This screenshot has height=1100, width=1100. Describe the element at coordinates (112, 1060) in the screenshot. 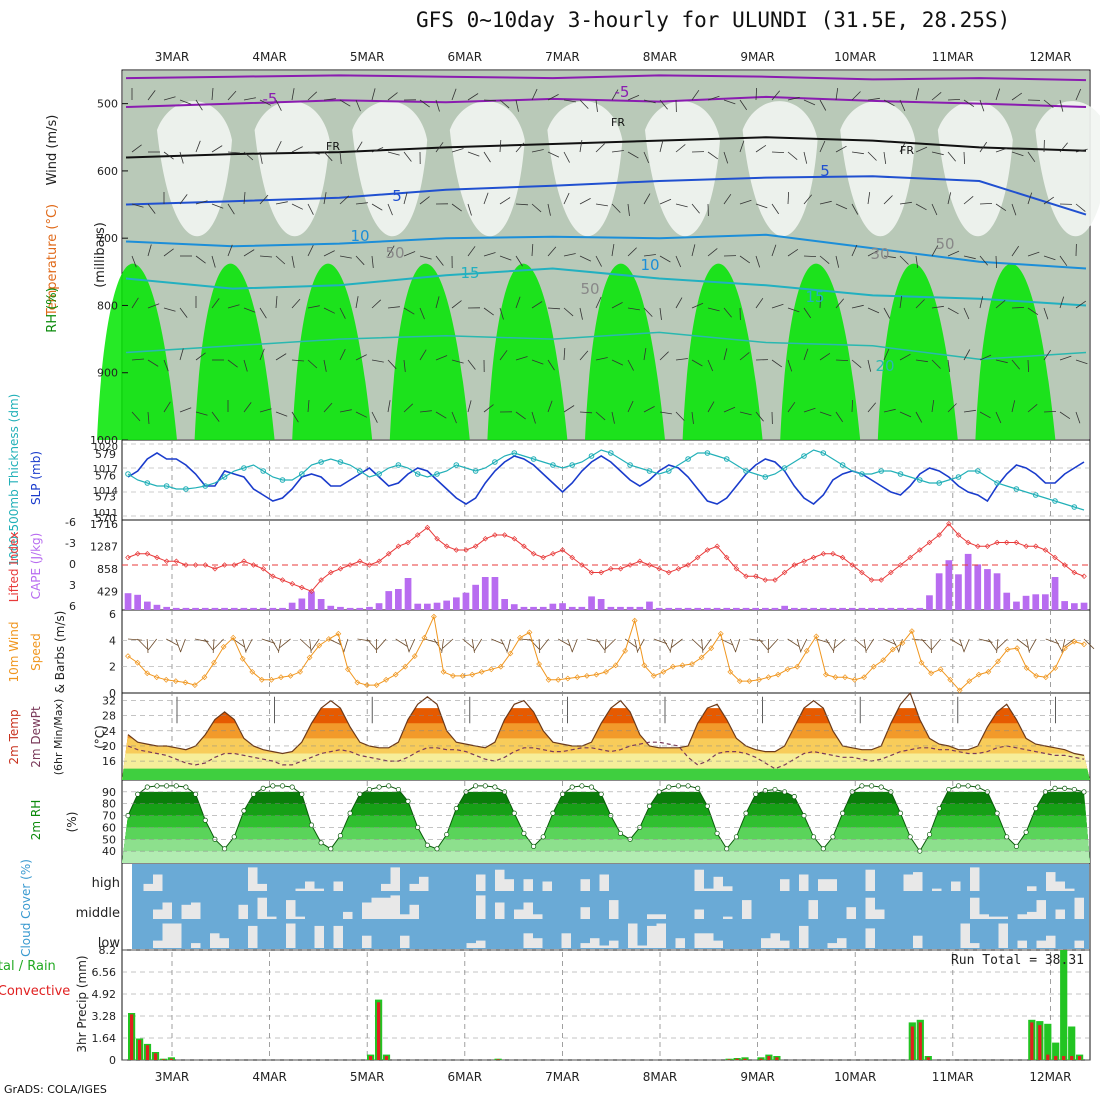

I see `precip-tick-label: 0` at that location.